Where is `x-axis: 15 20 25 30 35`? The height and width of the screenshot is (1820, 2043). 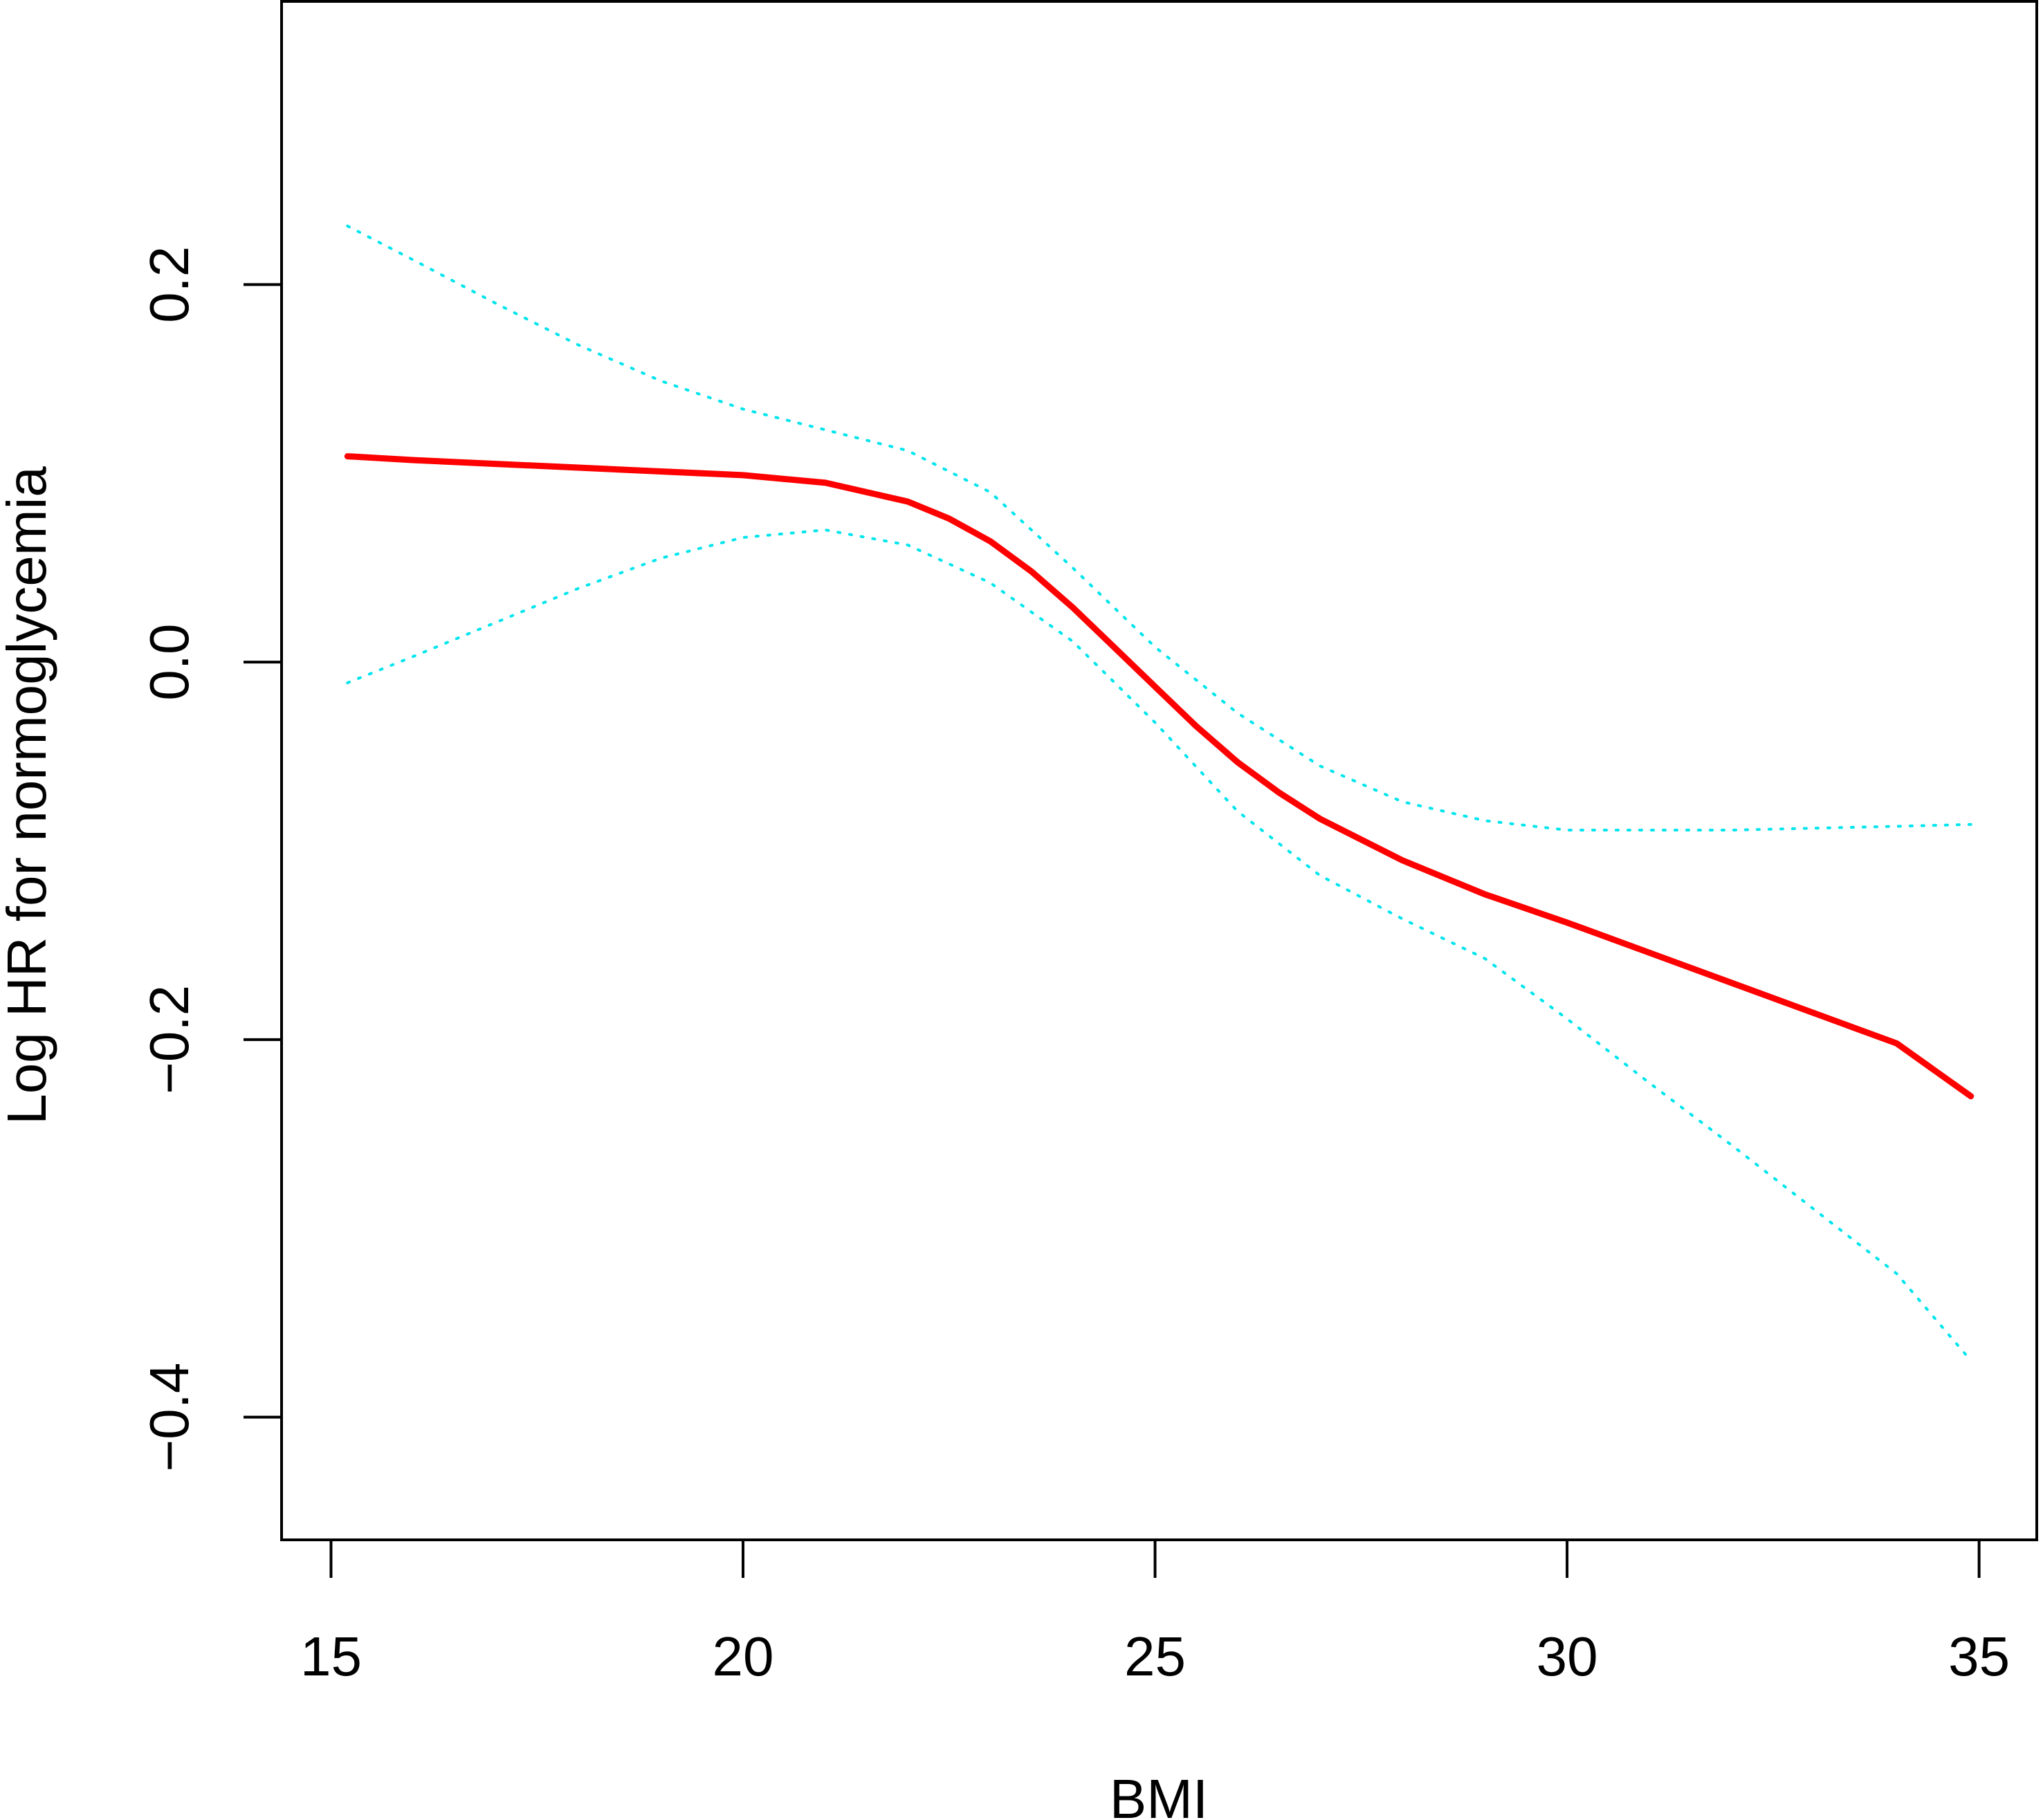
x-axis: 15 20 25 30 35 is located at coordinates (1155, 1612).